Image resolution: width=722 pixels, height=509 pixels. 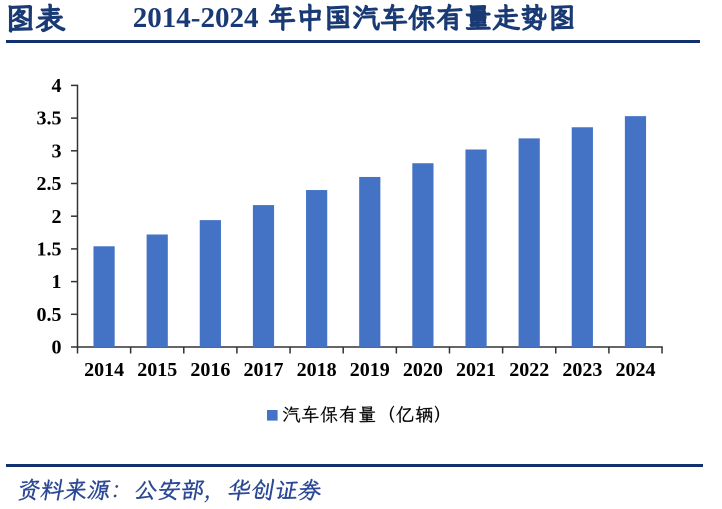 What do you see at coordinates (49, 184) in the screenshot?
I see `svg-text: 2.5` at bounding box center [49, 184].